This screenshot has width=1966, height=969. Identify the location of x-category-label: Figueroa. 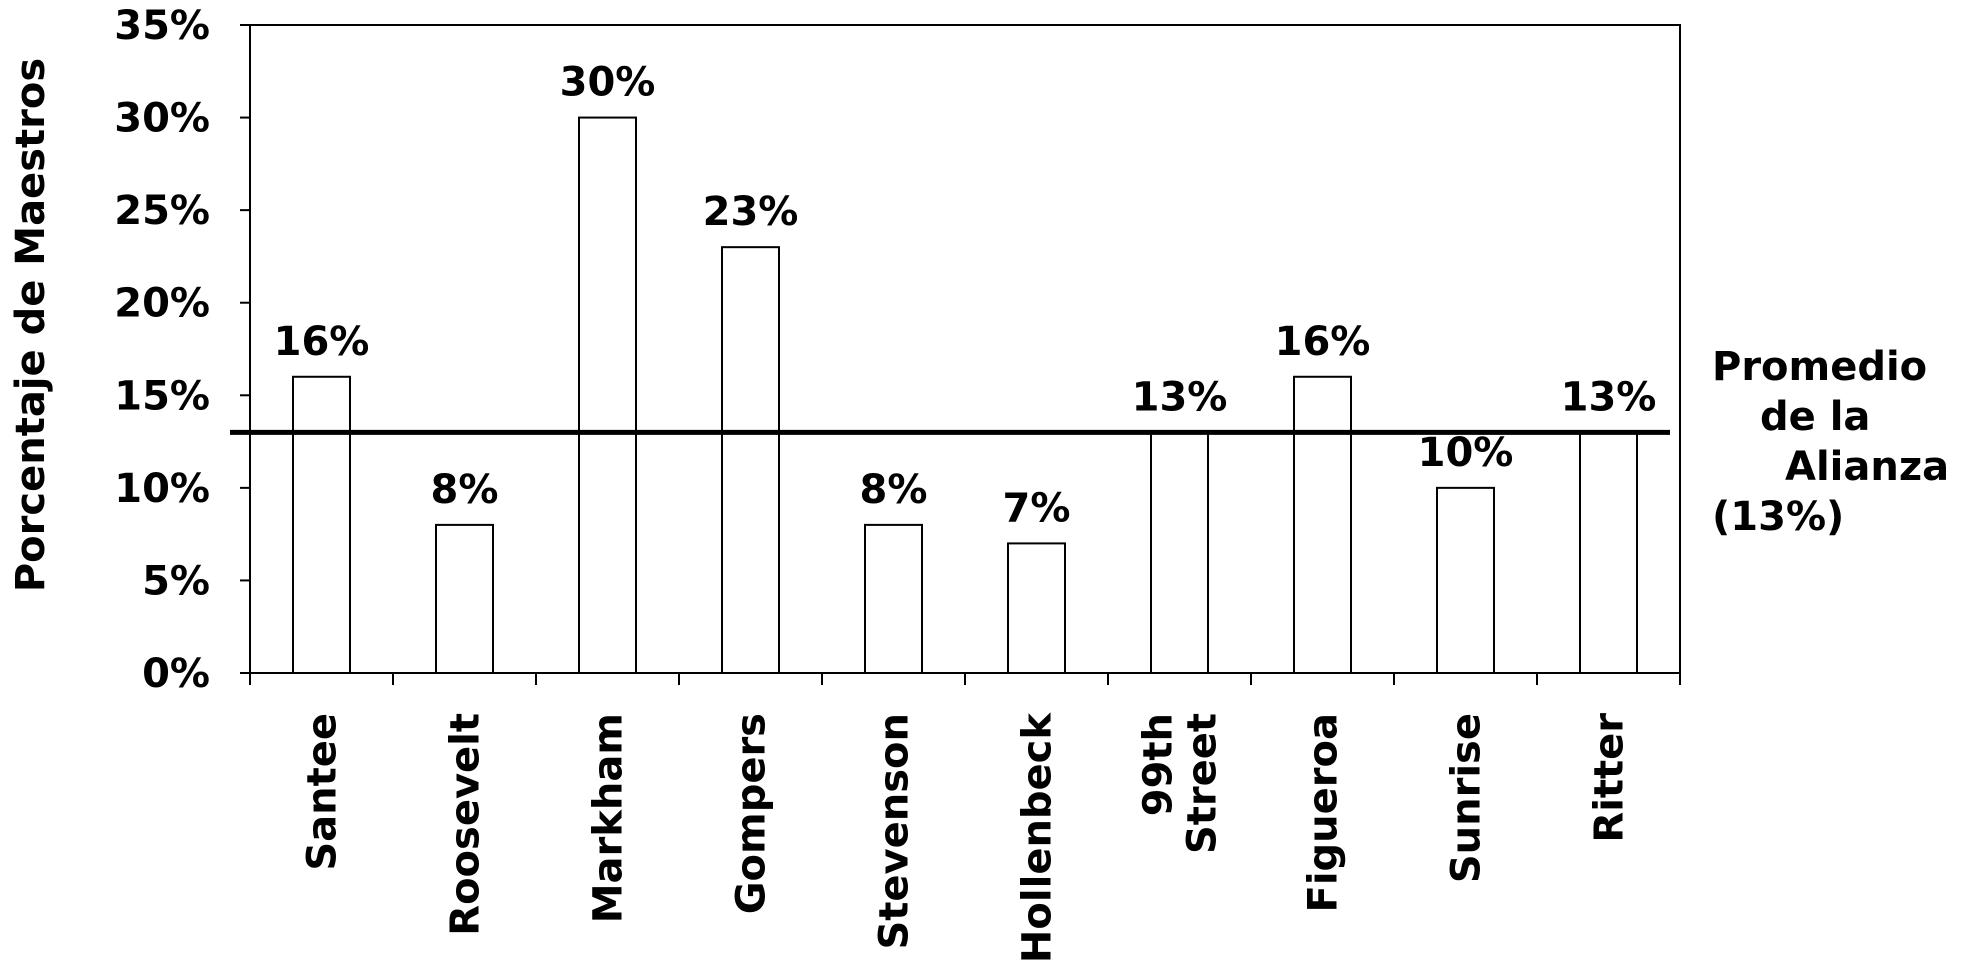
(1324, 812).